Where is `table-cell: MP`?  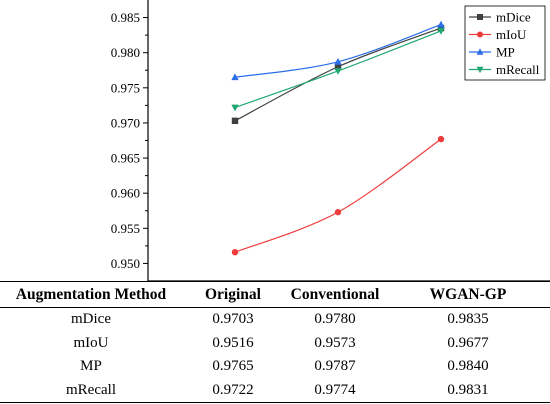 table-cell: MP is located at coordinates (91, 366).